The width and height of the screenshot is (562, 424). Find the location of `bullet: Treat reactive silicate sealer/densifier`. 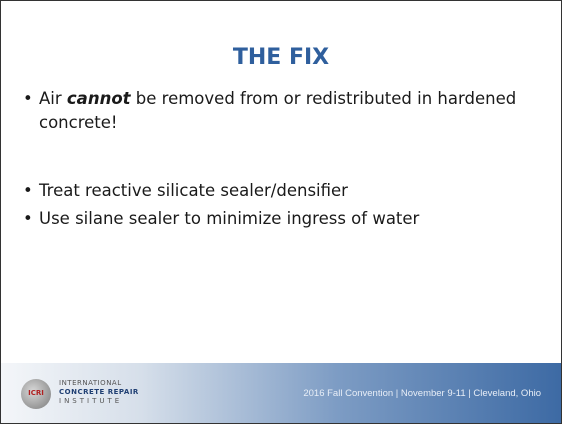

bullet: Treat reactive silicate sealer/densifier is located at coordinates (273, 191).